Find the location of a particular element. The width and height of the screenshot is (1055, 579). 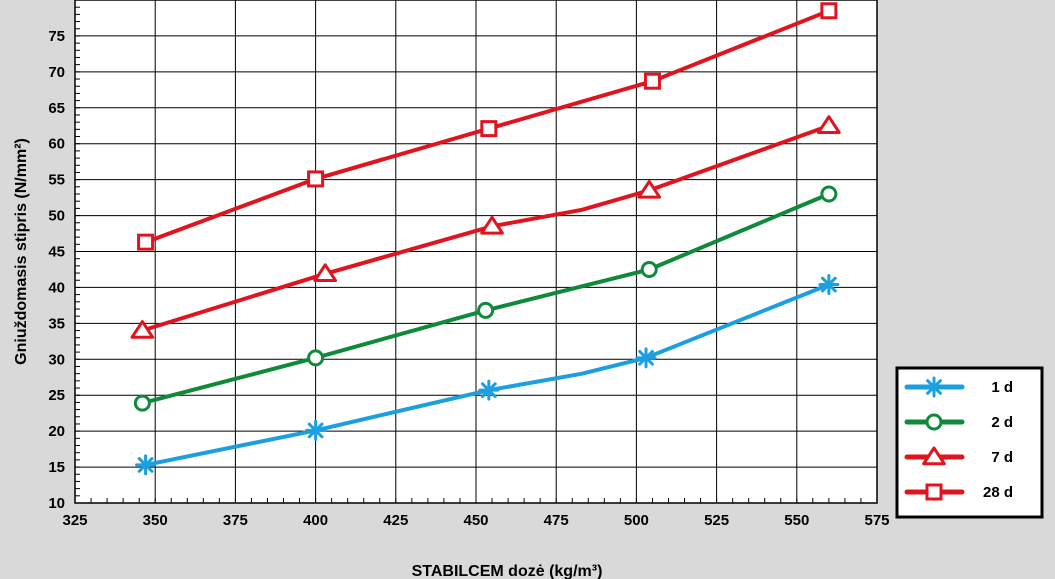

legend-box is located at coordinates (969, 442).